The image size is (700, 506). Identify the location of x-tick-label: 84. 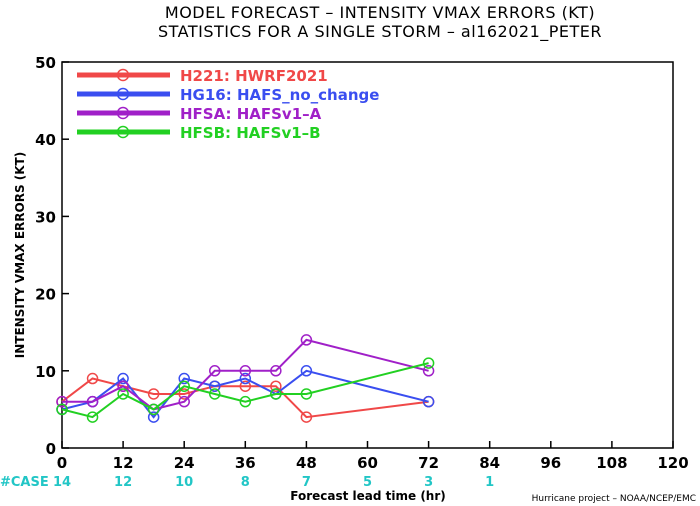
(489, 463).